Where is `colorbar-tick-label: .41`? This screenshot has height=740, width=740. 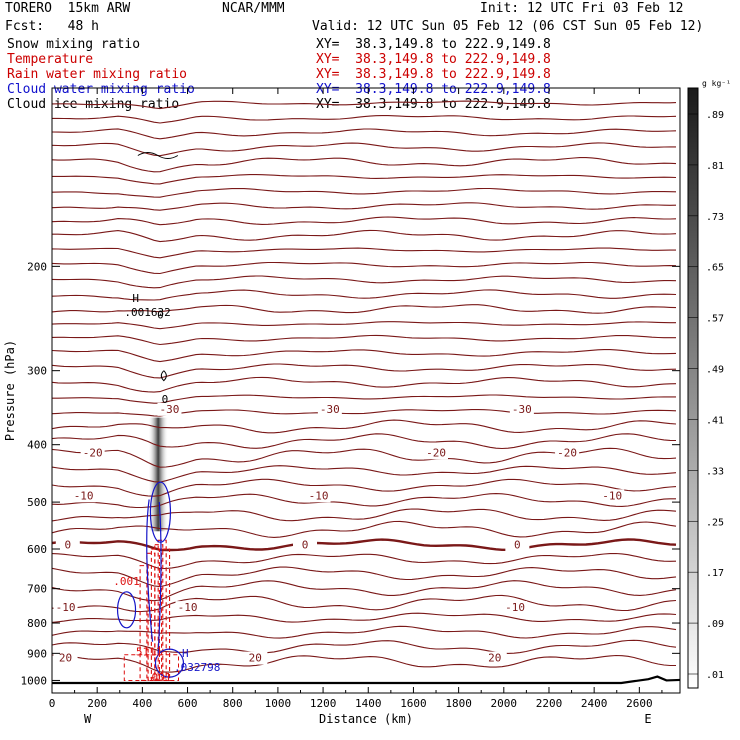
colorbar-tick-label: .41 is located at coordinates (715, 420).